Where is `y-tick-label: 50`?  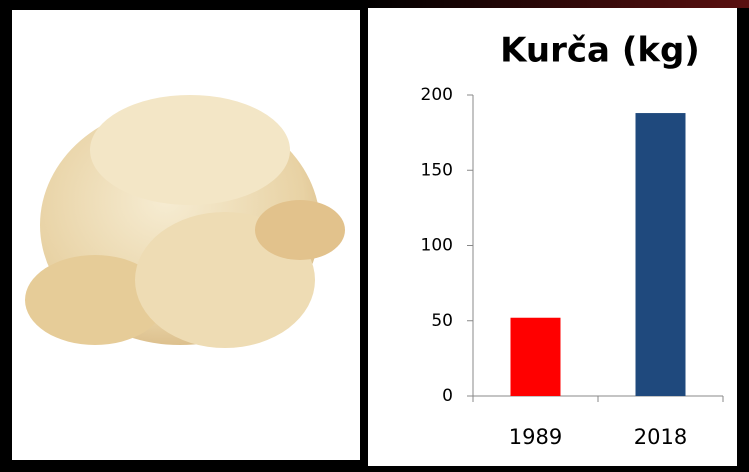 y-tick-label: 50 is located at coordinates (442, 321).